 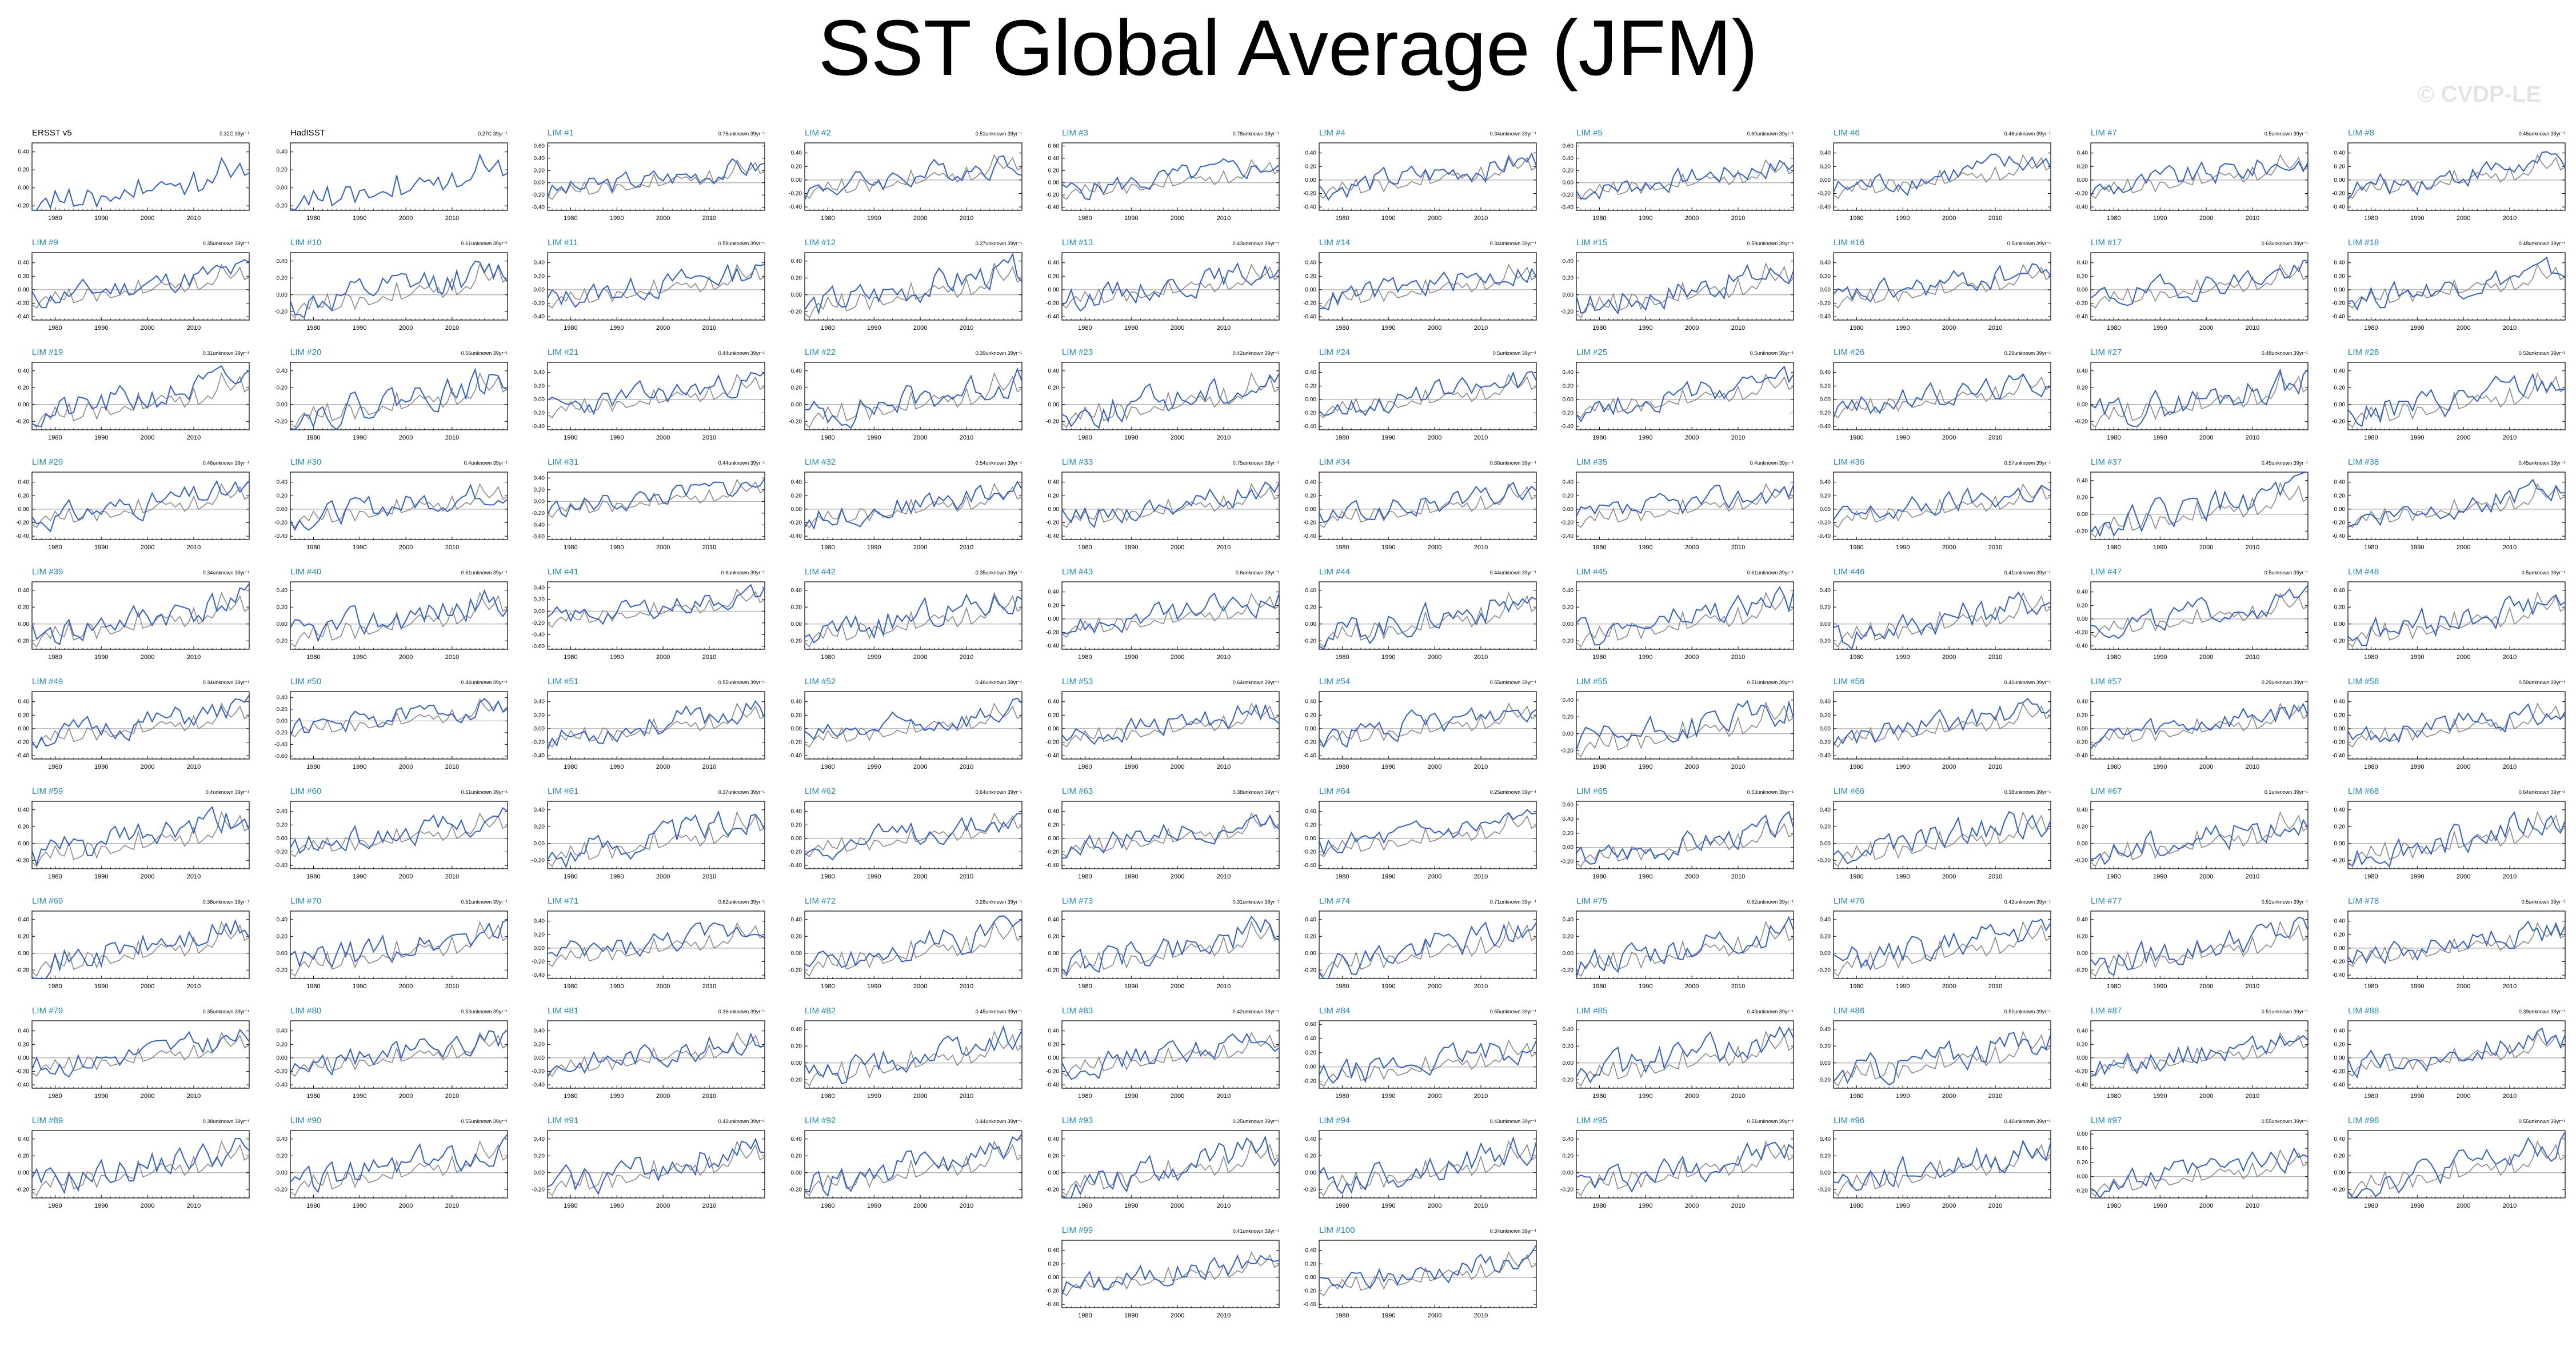 I want to click on panel-trend-label: 0.75unknown 39yr⁻¹, so click(x=1256, y=463).